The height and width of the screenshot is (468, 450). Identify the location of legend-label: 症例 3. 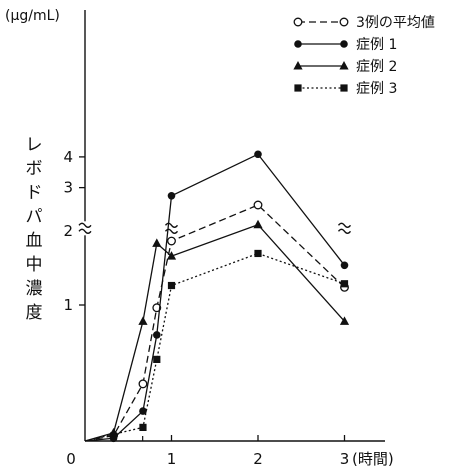
(376, 89).